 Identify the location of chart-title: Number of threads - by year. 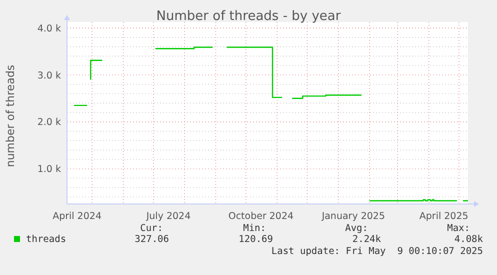
(249, 16).